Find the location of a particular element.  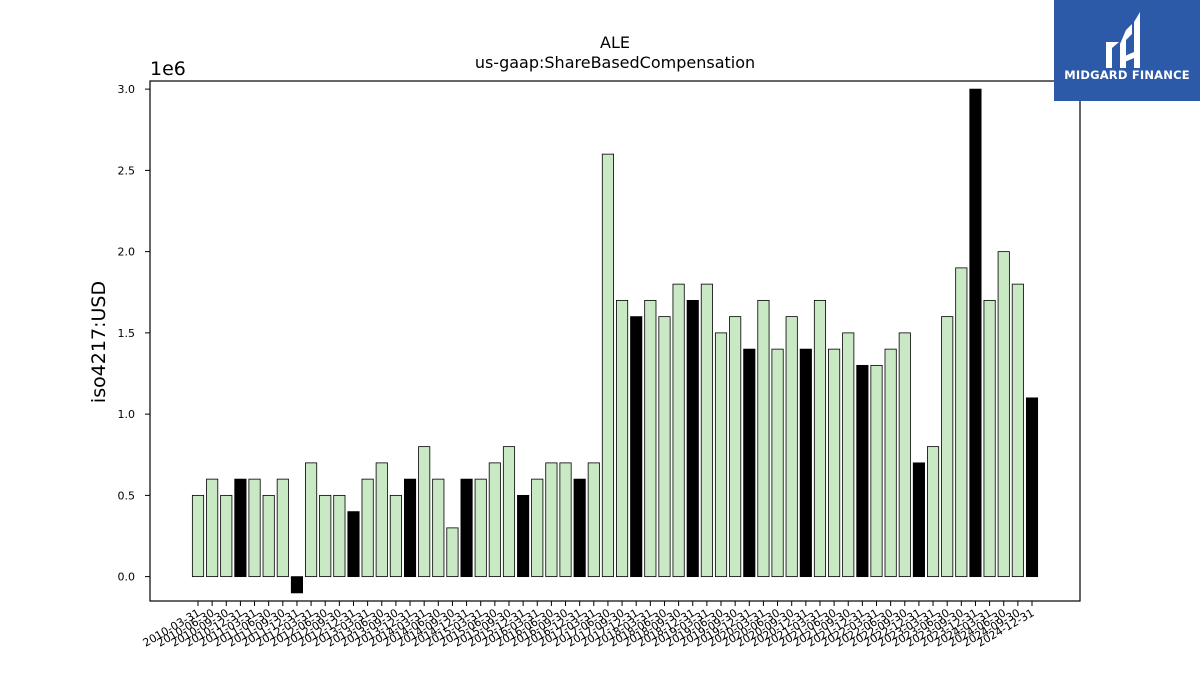

y-ticks-group: 0.0 0.5 1.0 1.5 2.0 2.5 3.0 is located at coordinates (134, 333).